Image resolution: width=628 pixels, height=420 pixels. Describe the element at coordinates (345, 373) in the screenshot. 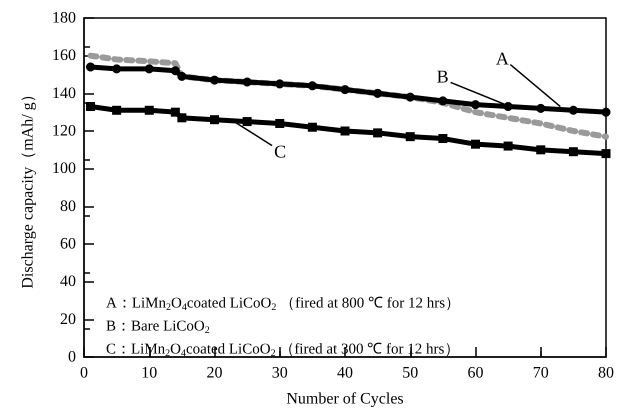

I see `x-tick-label: 40` at that location.